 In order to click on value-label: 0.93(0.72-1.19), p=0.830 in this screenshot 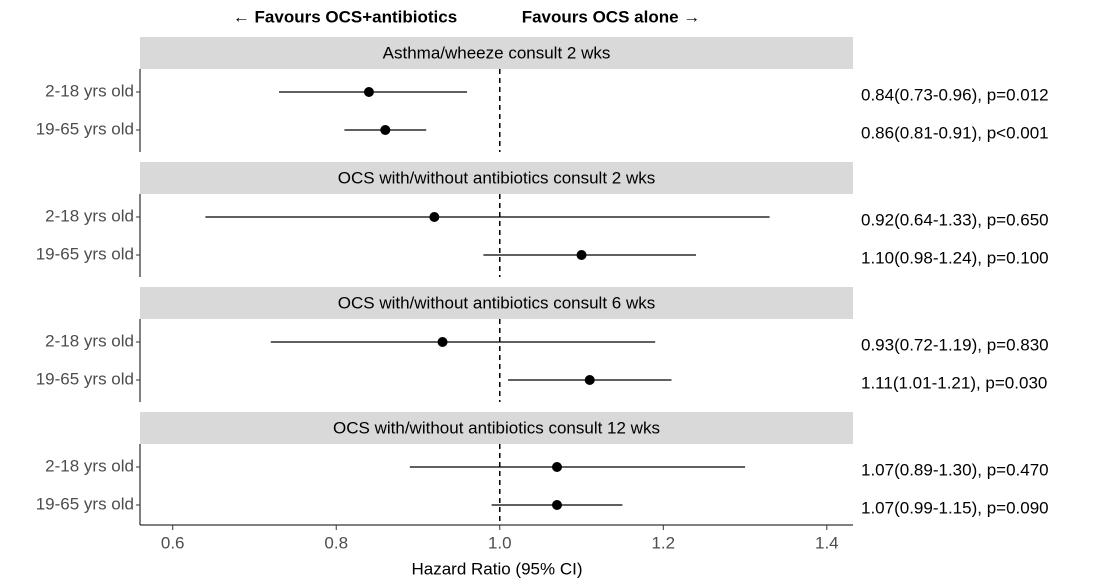, I will do `click(955, 344)`.